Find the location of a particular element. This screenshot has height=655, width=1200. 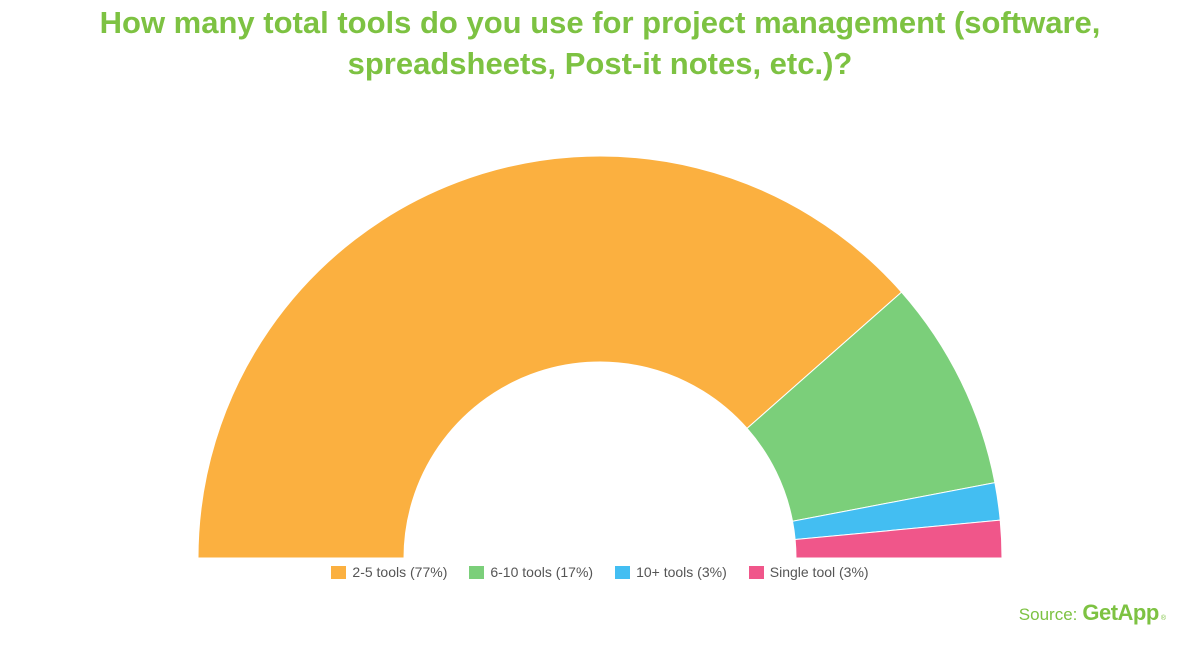

legend-label: Single tool (3%) is located at coordinates (819, 572).